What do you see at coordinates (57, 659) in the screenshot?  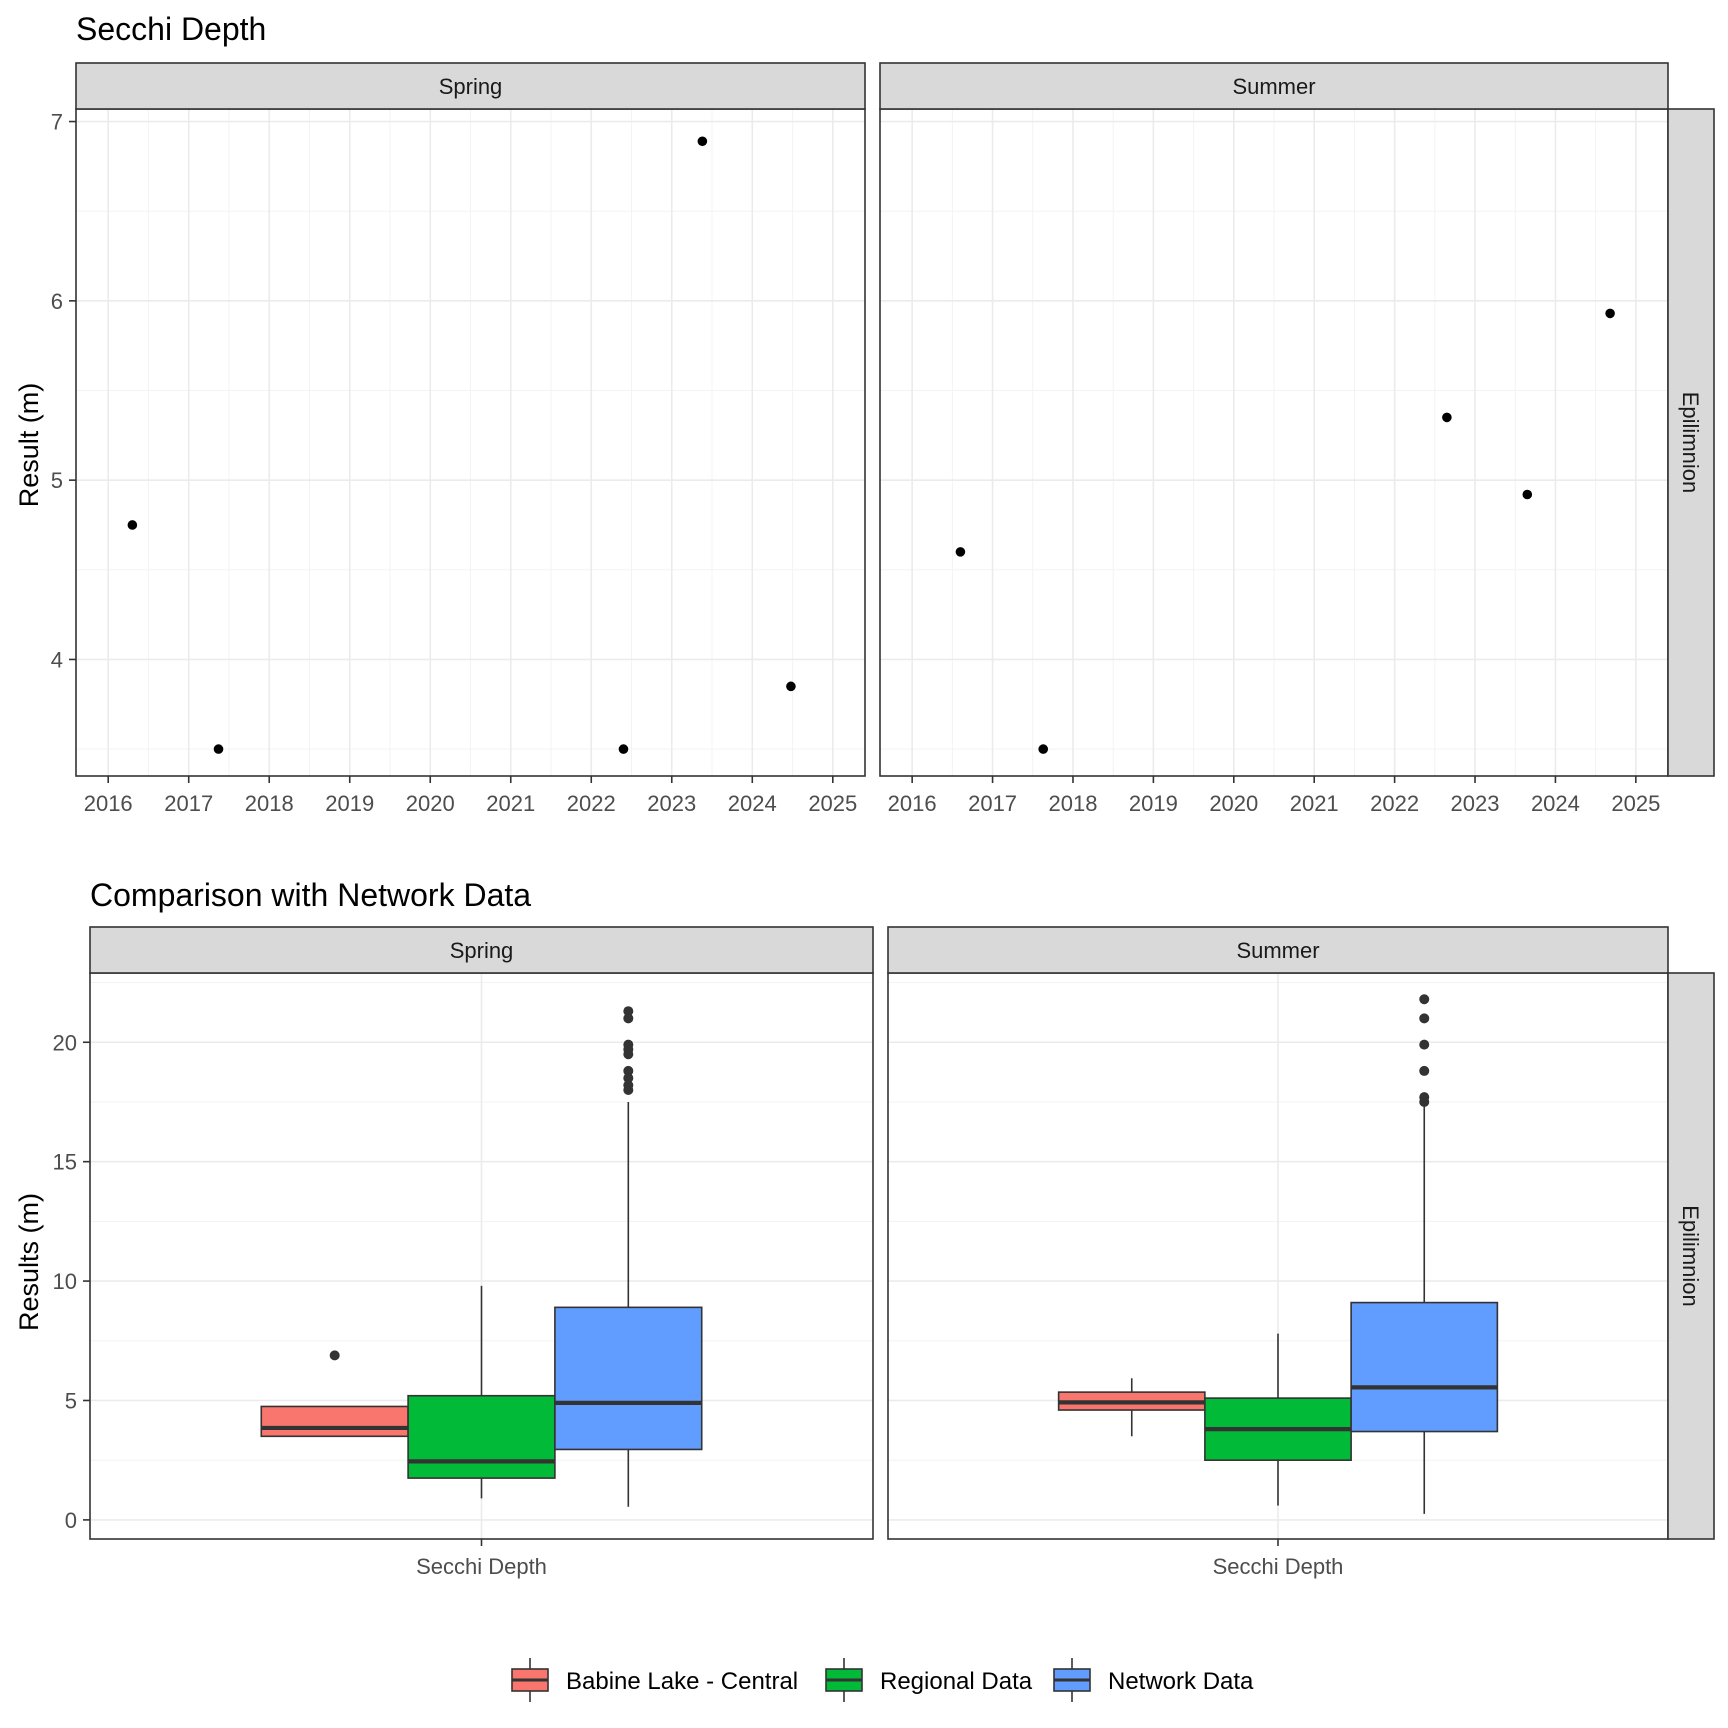 I see `y-tick-label: 4` at bounding box center [57, 659].